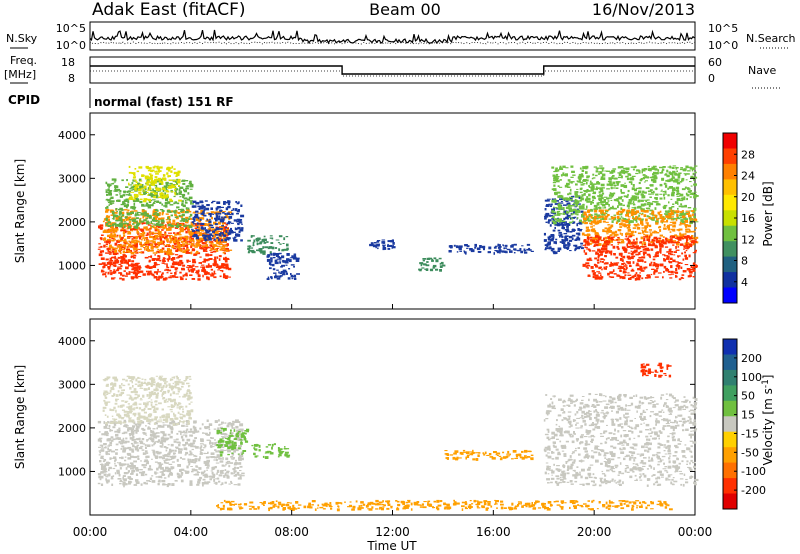  What do you see at coordinates (751, 358) in the screenshot?
I see `velocity-colorbar-tick-label: 200` at bounding box center [751, 358].